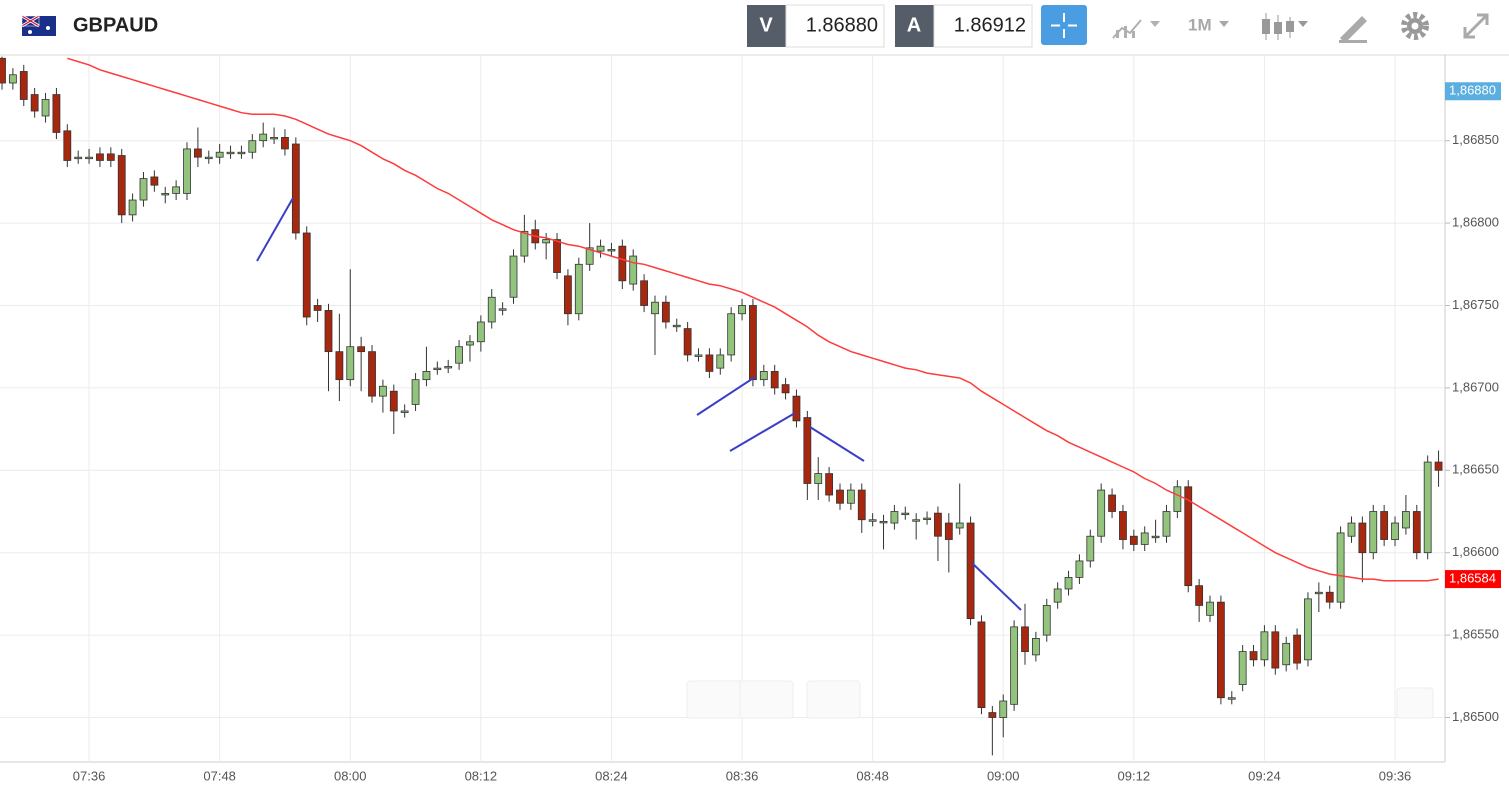 This screenshot has width=1509, height=806. Describe the element at coordinates (1064, 25) in the screenshot. I see `crosshair-button` at that location.